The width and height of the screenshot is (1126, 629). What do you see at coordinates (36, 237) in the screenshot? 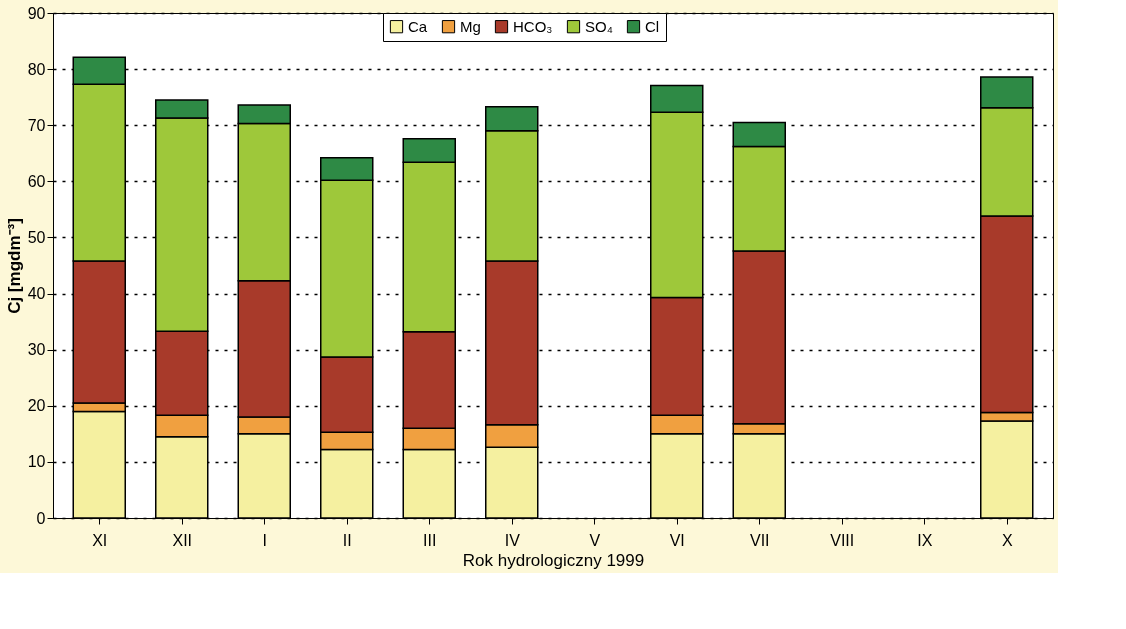
I see `y-tick-label: 50` at bounding box center [36, 237].